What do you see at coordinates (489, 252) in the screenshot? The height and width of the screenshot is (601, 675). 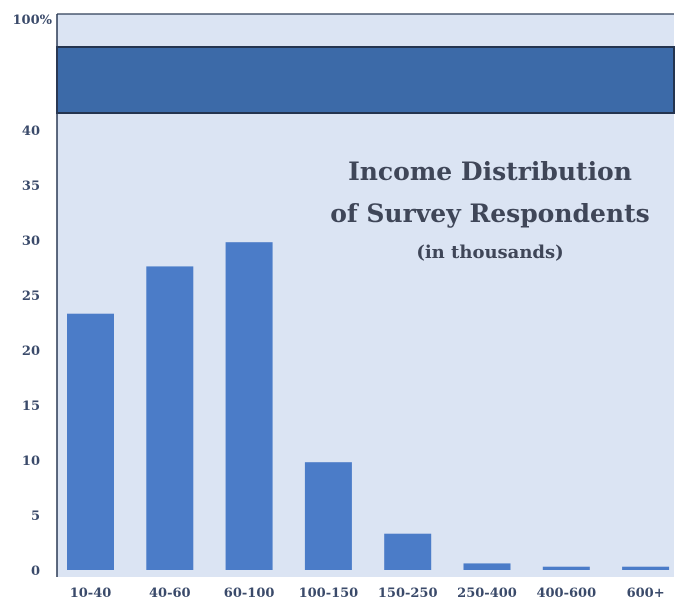 I see `chart-subtitle: (in thousands)` at bounding box center [489, 252].